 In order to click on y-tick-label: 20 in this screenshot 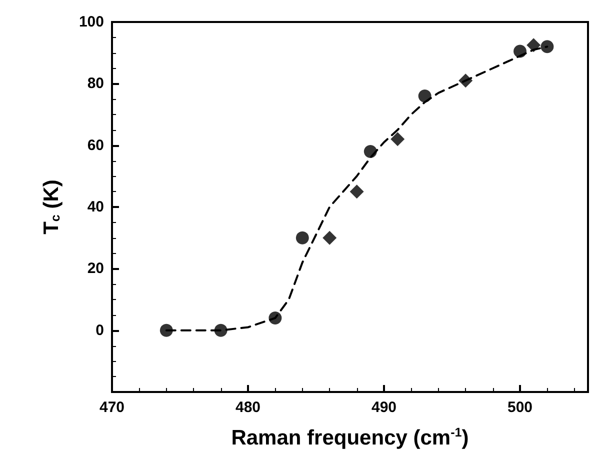, I will do `click(95, 269)`.